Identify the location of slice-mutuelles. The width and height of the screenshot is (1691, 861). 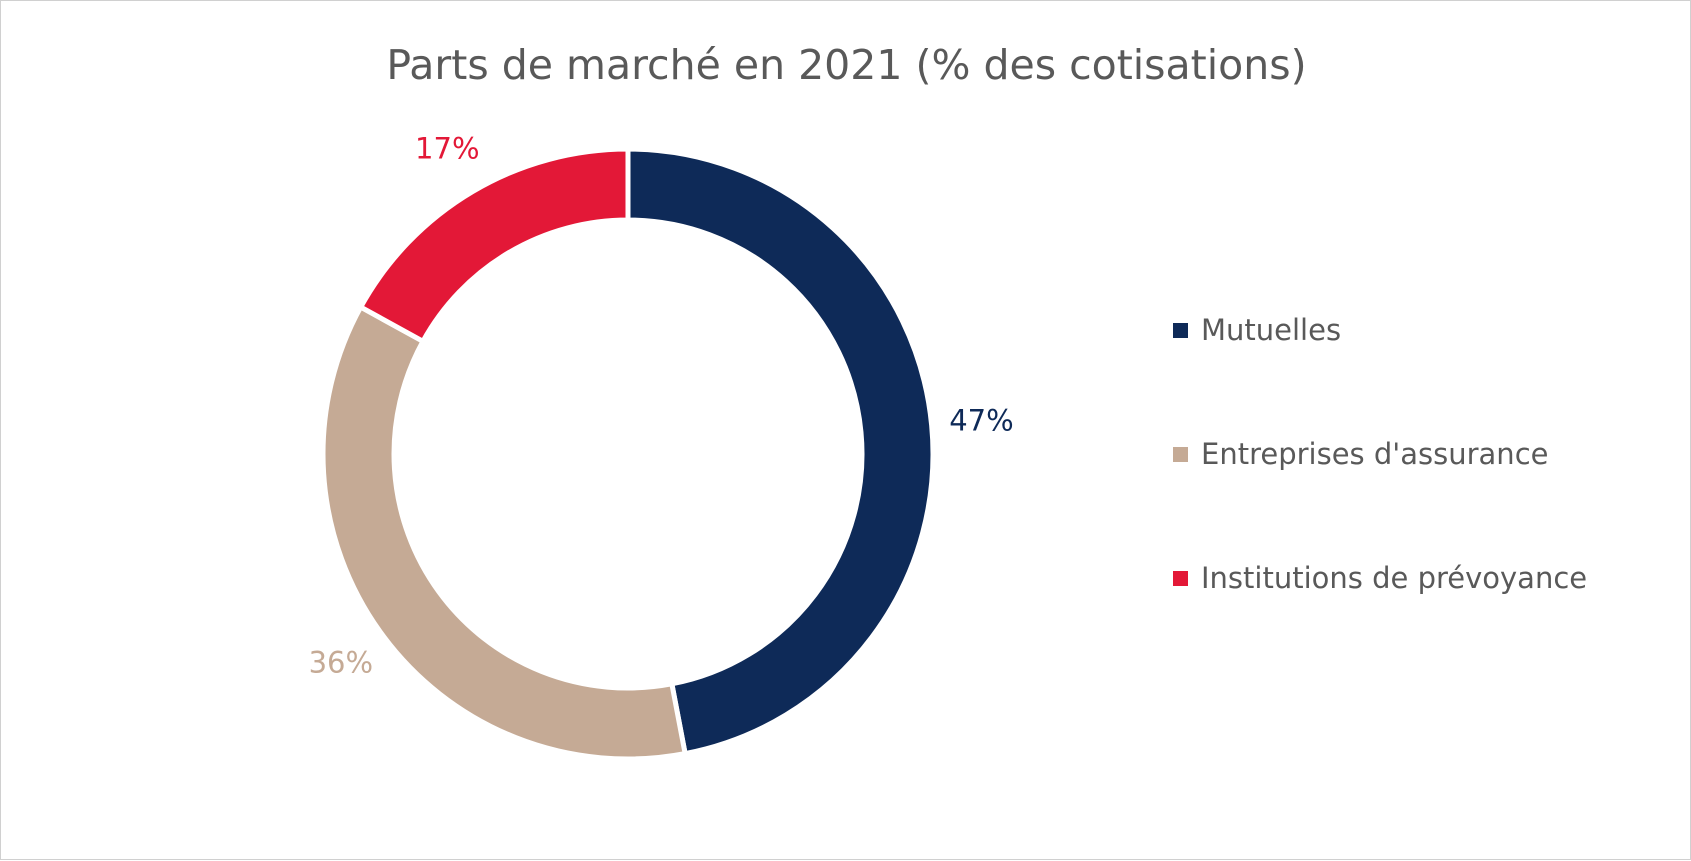
(780, 451).